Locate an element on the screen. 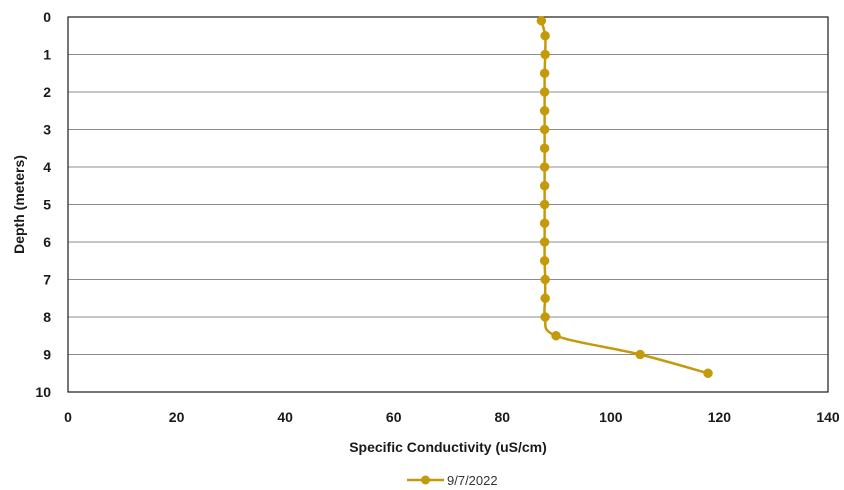 The image size is (844, 490). x-axis-tick-labels: 0 20 40 60 80 100 120 140 is located at coordinates (452, 417).